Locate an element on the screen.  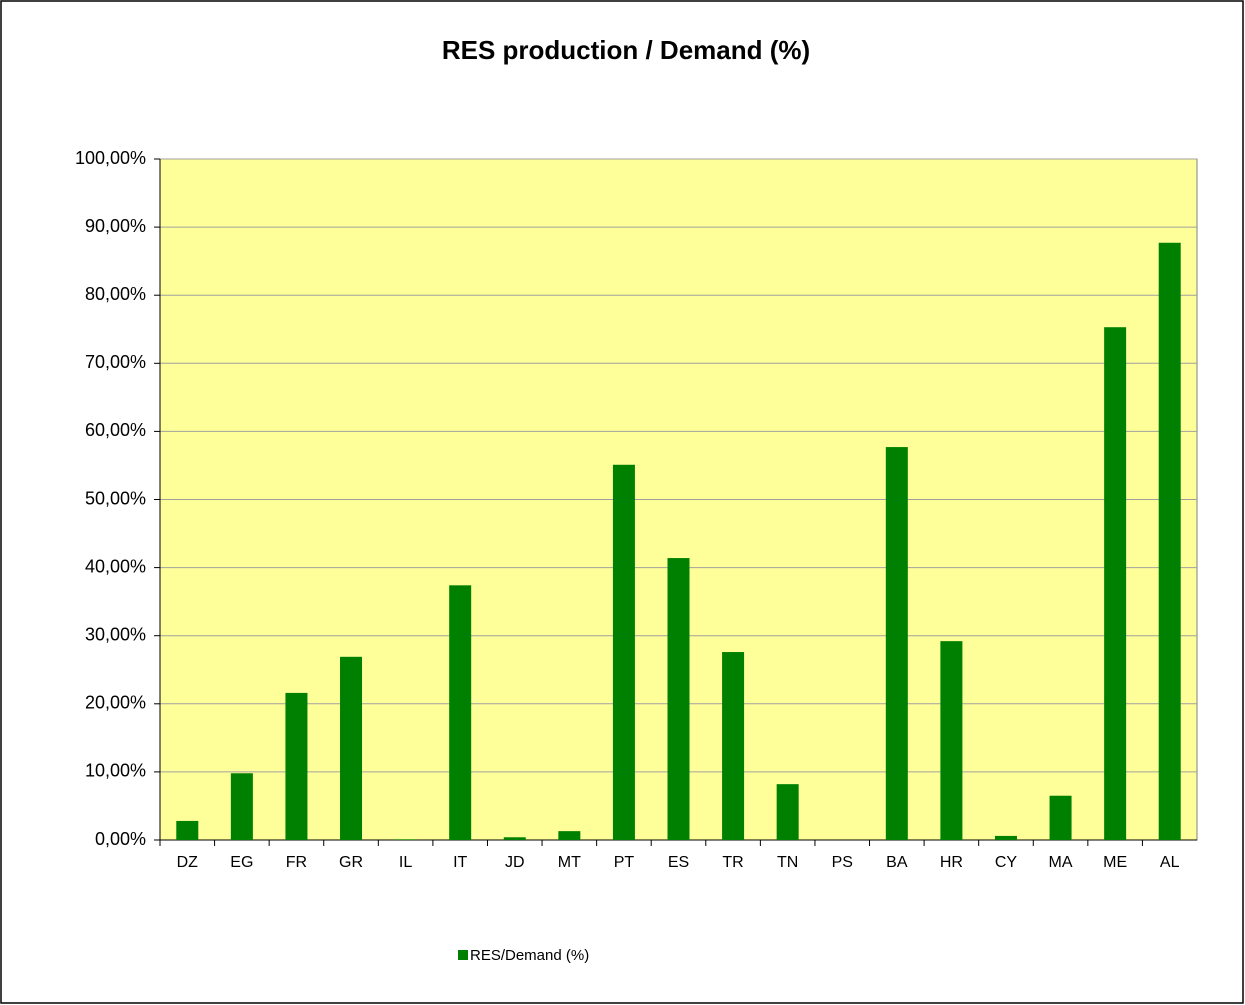
y-tick-label: 80,00% is located at coordinates (115, 294).